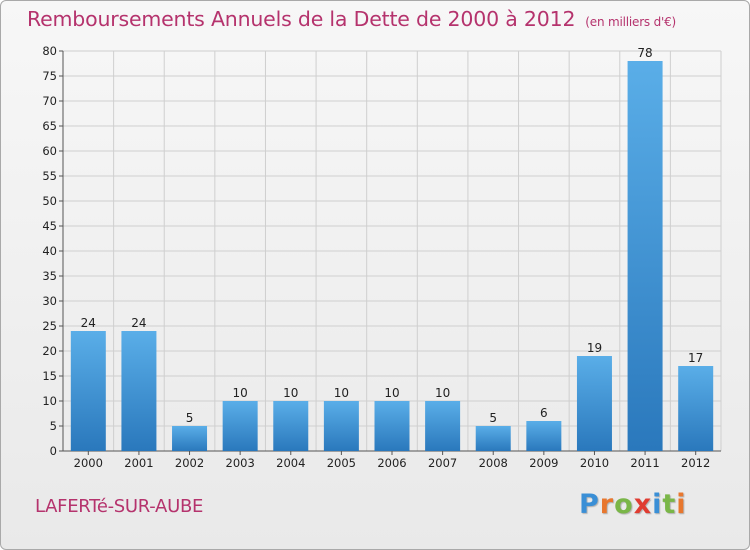 The image size is (750, 550). What do you see at coordinates (696, 408) in the screenshot?
I see `bar-2012` at bounding box center [696, 408].